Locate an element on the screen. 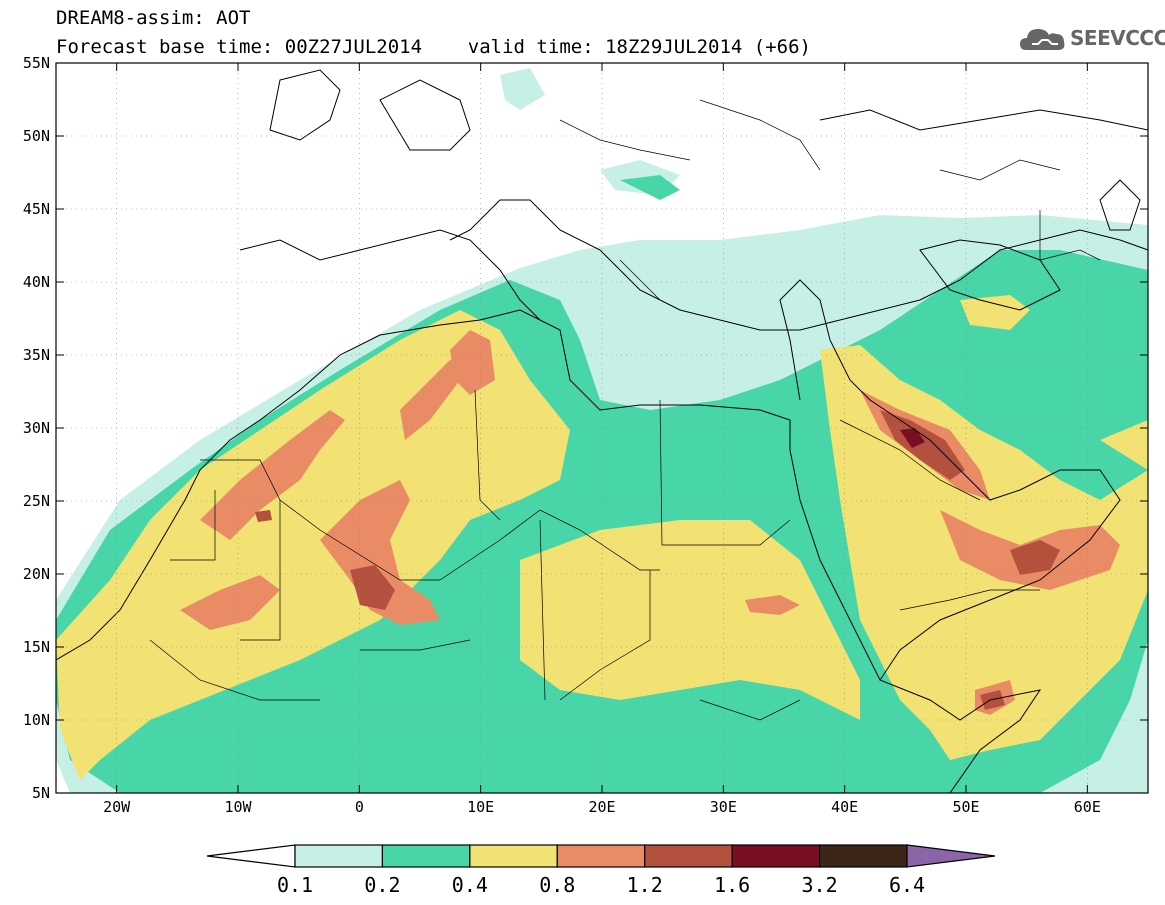 The width and height of the screenshot is (1165, 905). lon-label: 60E is located at coordinates (1087, 807).